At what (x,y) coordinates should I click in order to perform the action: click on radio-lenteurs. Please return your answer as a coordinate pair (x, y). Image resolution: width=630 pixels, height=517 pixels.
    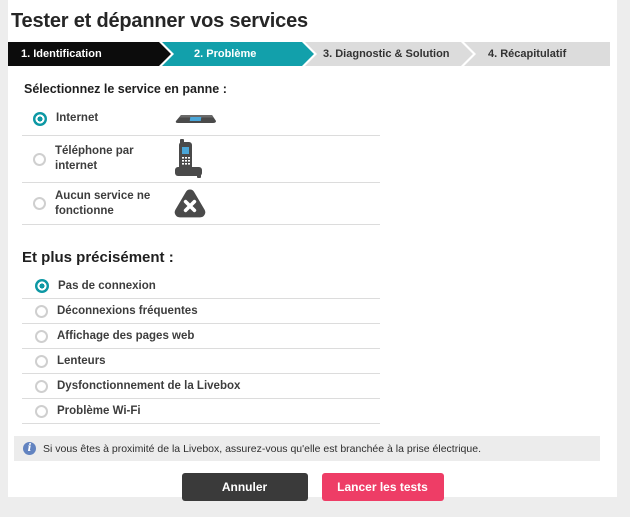
    Looking at the image, I should click on (41, 361).